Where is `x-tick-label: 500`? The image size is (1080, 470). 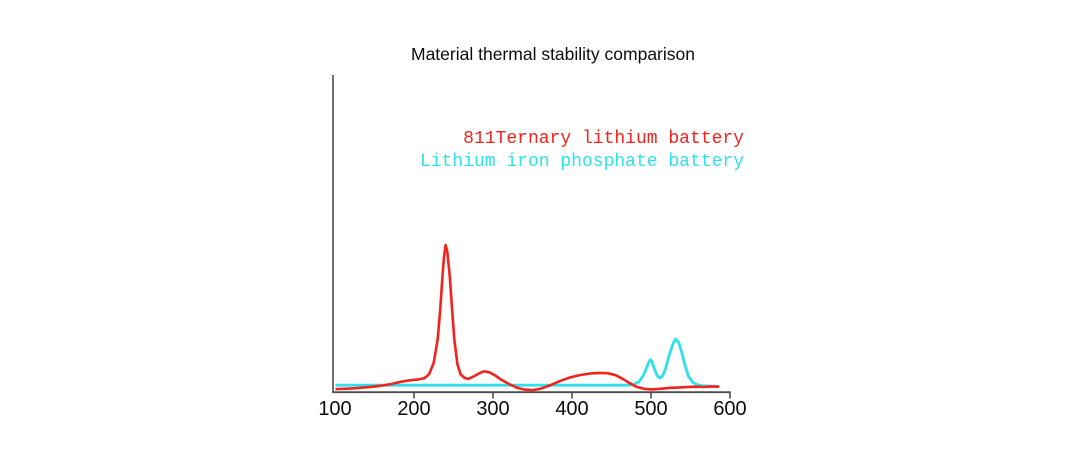
x-tick-label: 500 is located at coordinates (651, 409).